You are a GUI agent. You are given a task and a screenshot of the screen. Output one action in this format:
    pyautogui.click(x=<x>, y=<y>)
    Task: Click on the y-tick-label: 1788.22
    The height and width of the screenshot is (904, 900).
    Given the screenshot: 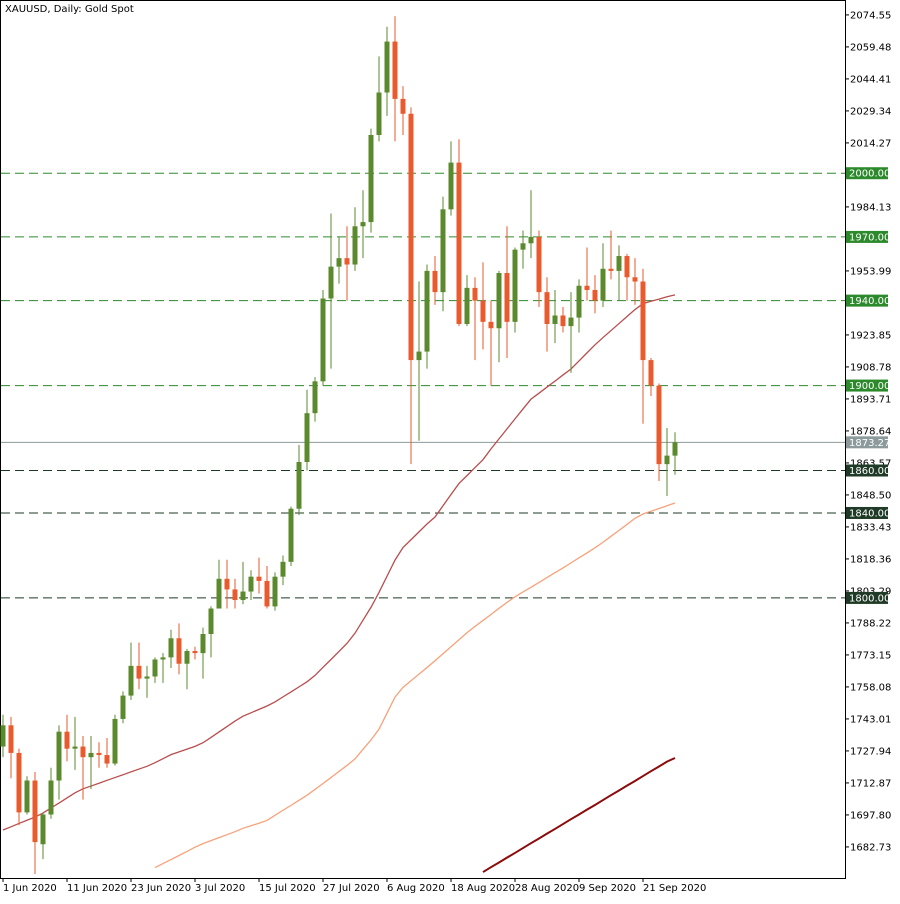 What is the action you would take?
    pyautogui.click(x=870, y=623)
    